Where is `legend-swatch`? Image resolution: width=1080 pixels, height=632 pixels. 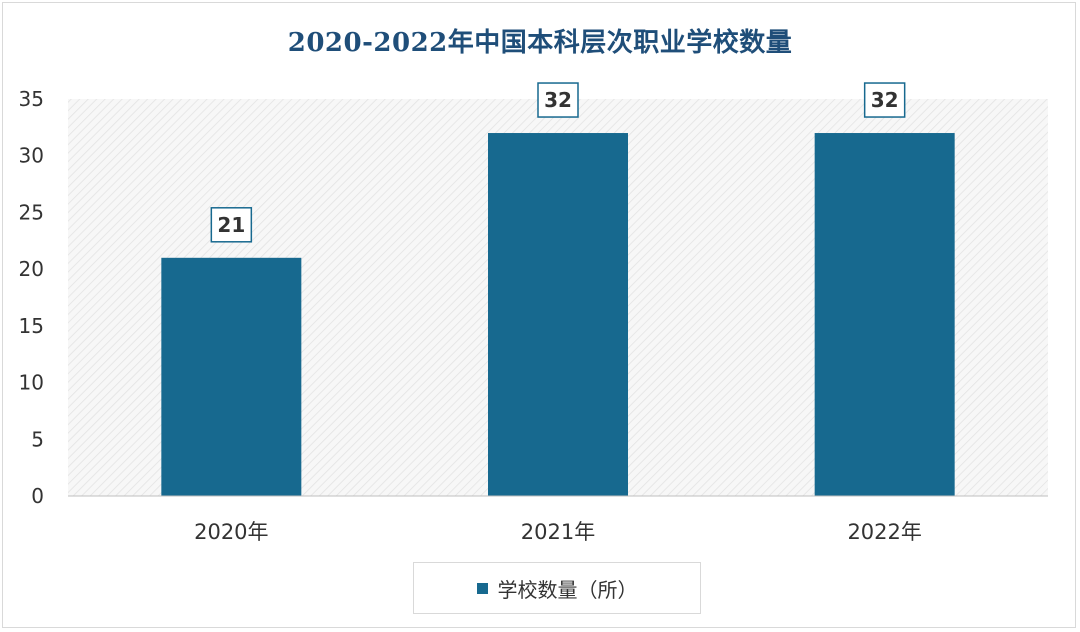 legend-swatch is located at coordinates (482, 588).